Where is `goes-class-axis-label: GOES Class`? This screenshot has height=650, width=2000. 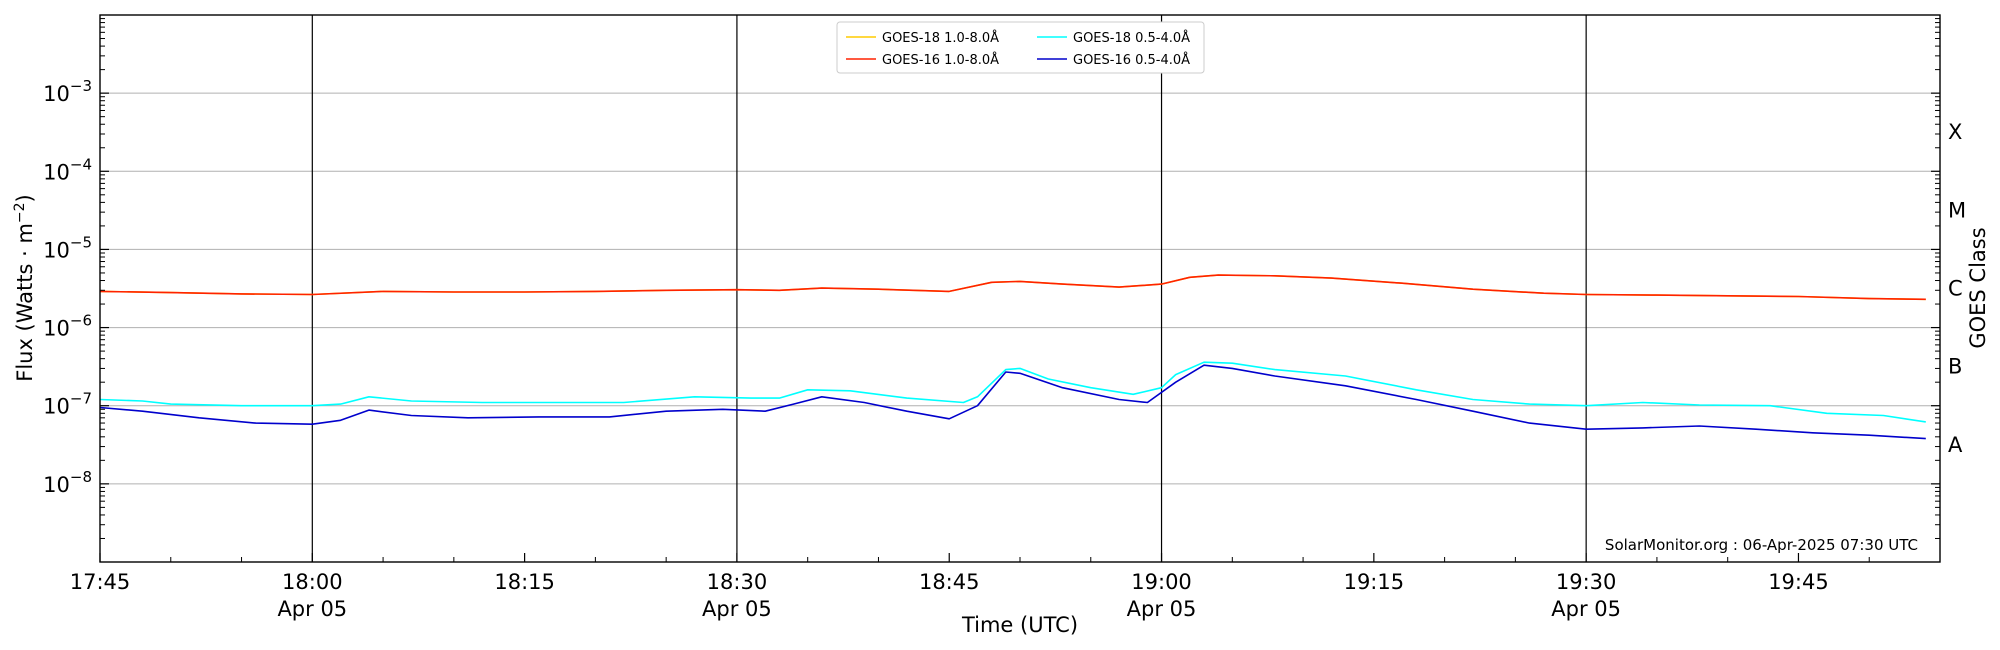 goes-class-axis-label: GOES Class is located at coordinates (1978, 287).